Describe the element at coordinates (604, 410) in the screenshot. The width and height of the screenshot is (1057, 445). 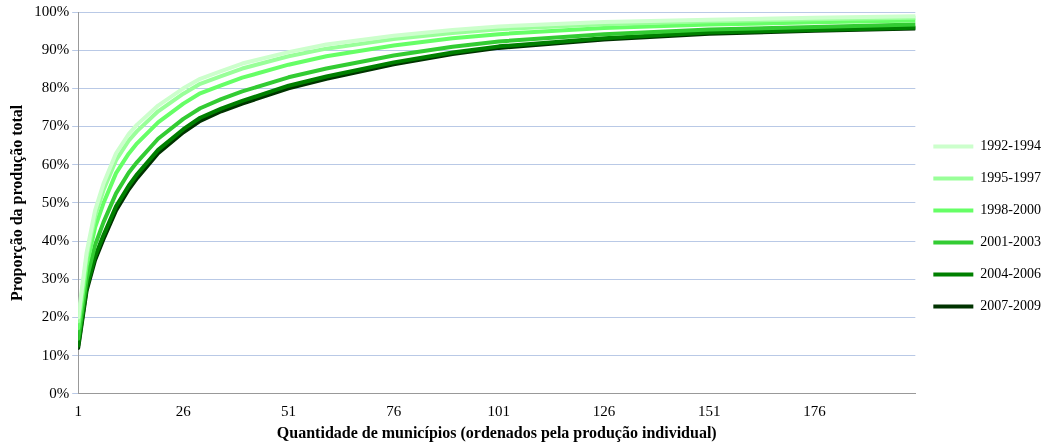
I see `x-tick-label: 126` at that location.